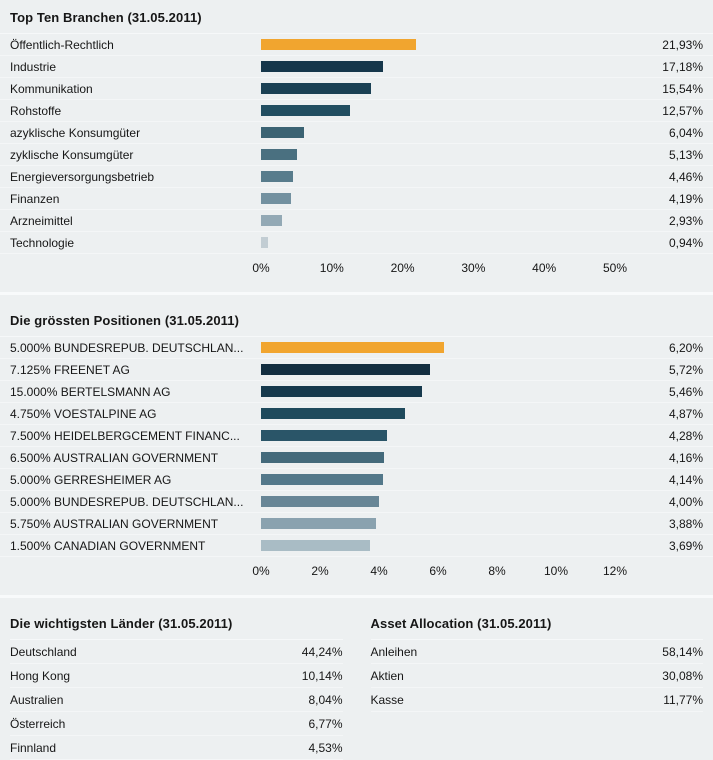 This screenshot has height=760, width=713. What do you see at coordinates (356, 316) in the screenshot?
I see `positionen-chart-title: Die grössten Positionen (31.05.2011)` at bounding box center [356, 316].